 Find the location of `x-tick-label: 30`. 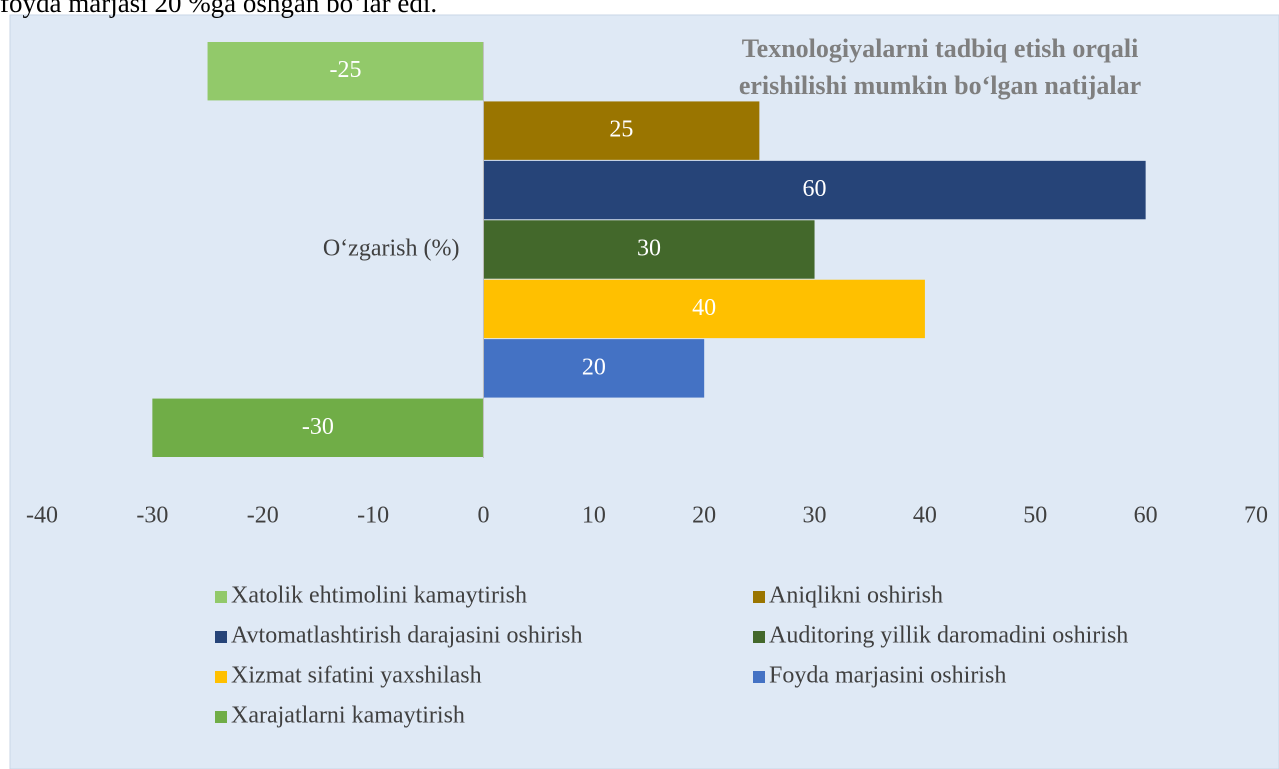

x-tick-label: 30 is located at coordinates (815, 516).